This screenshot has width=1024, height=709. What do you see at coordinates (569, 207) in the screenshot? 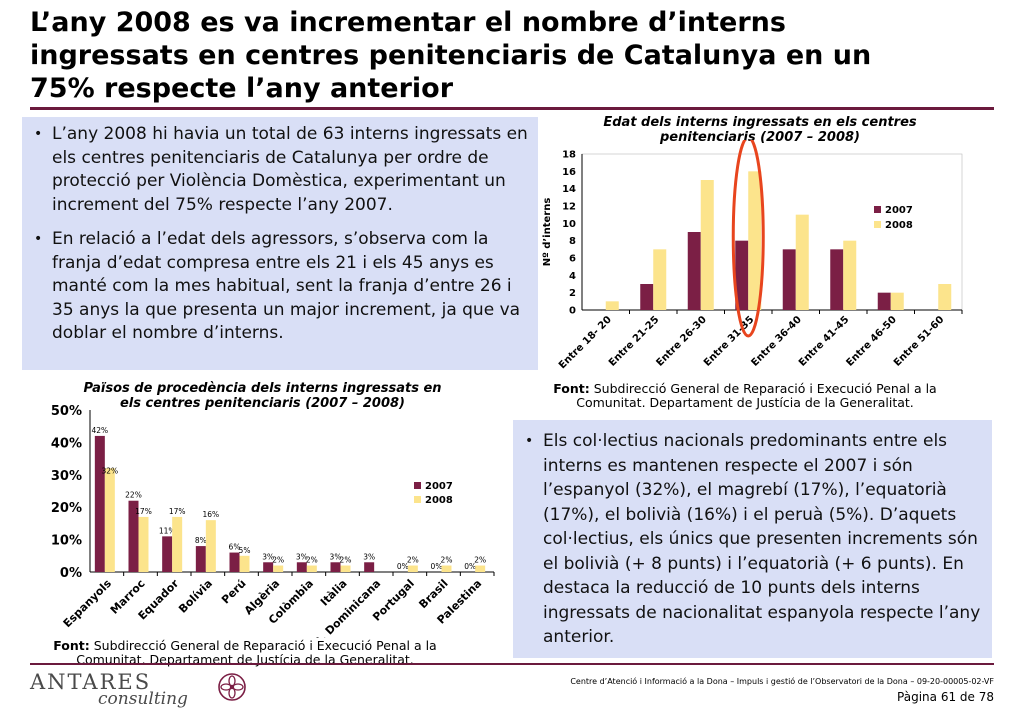
I see `y-tick-label: 12` at bounding box center [569, 207].